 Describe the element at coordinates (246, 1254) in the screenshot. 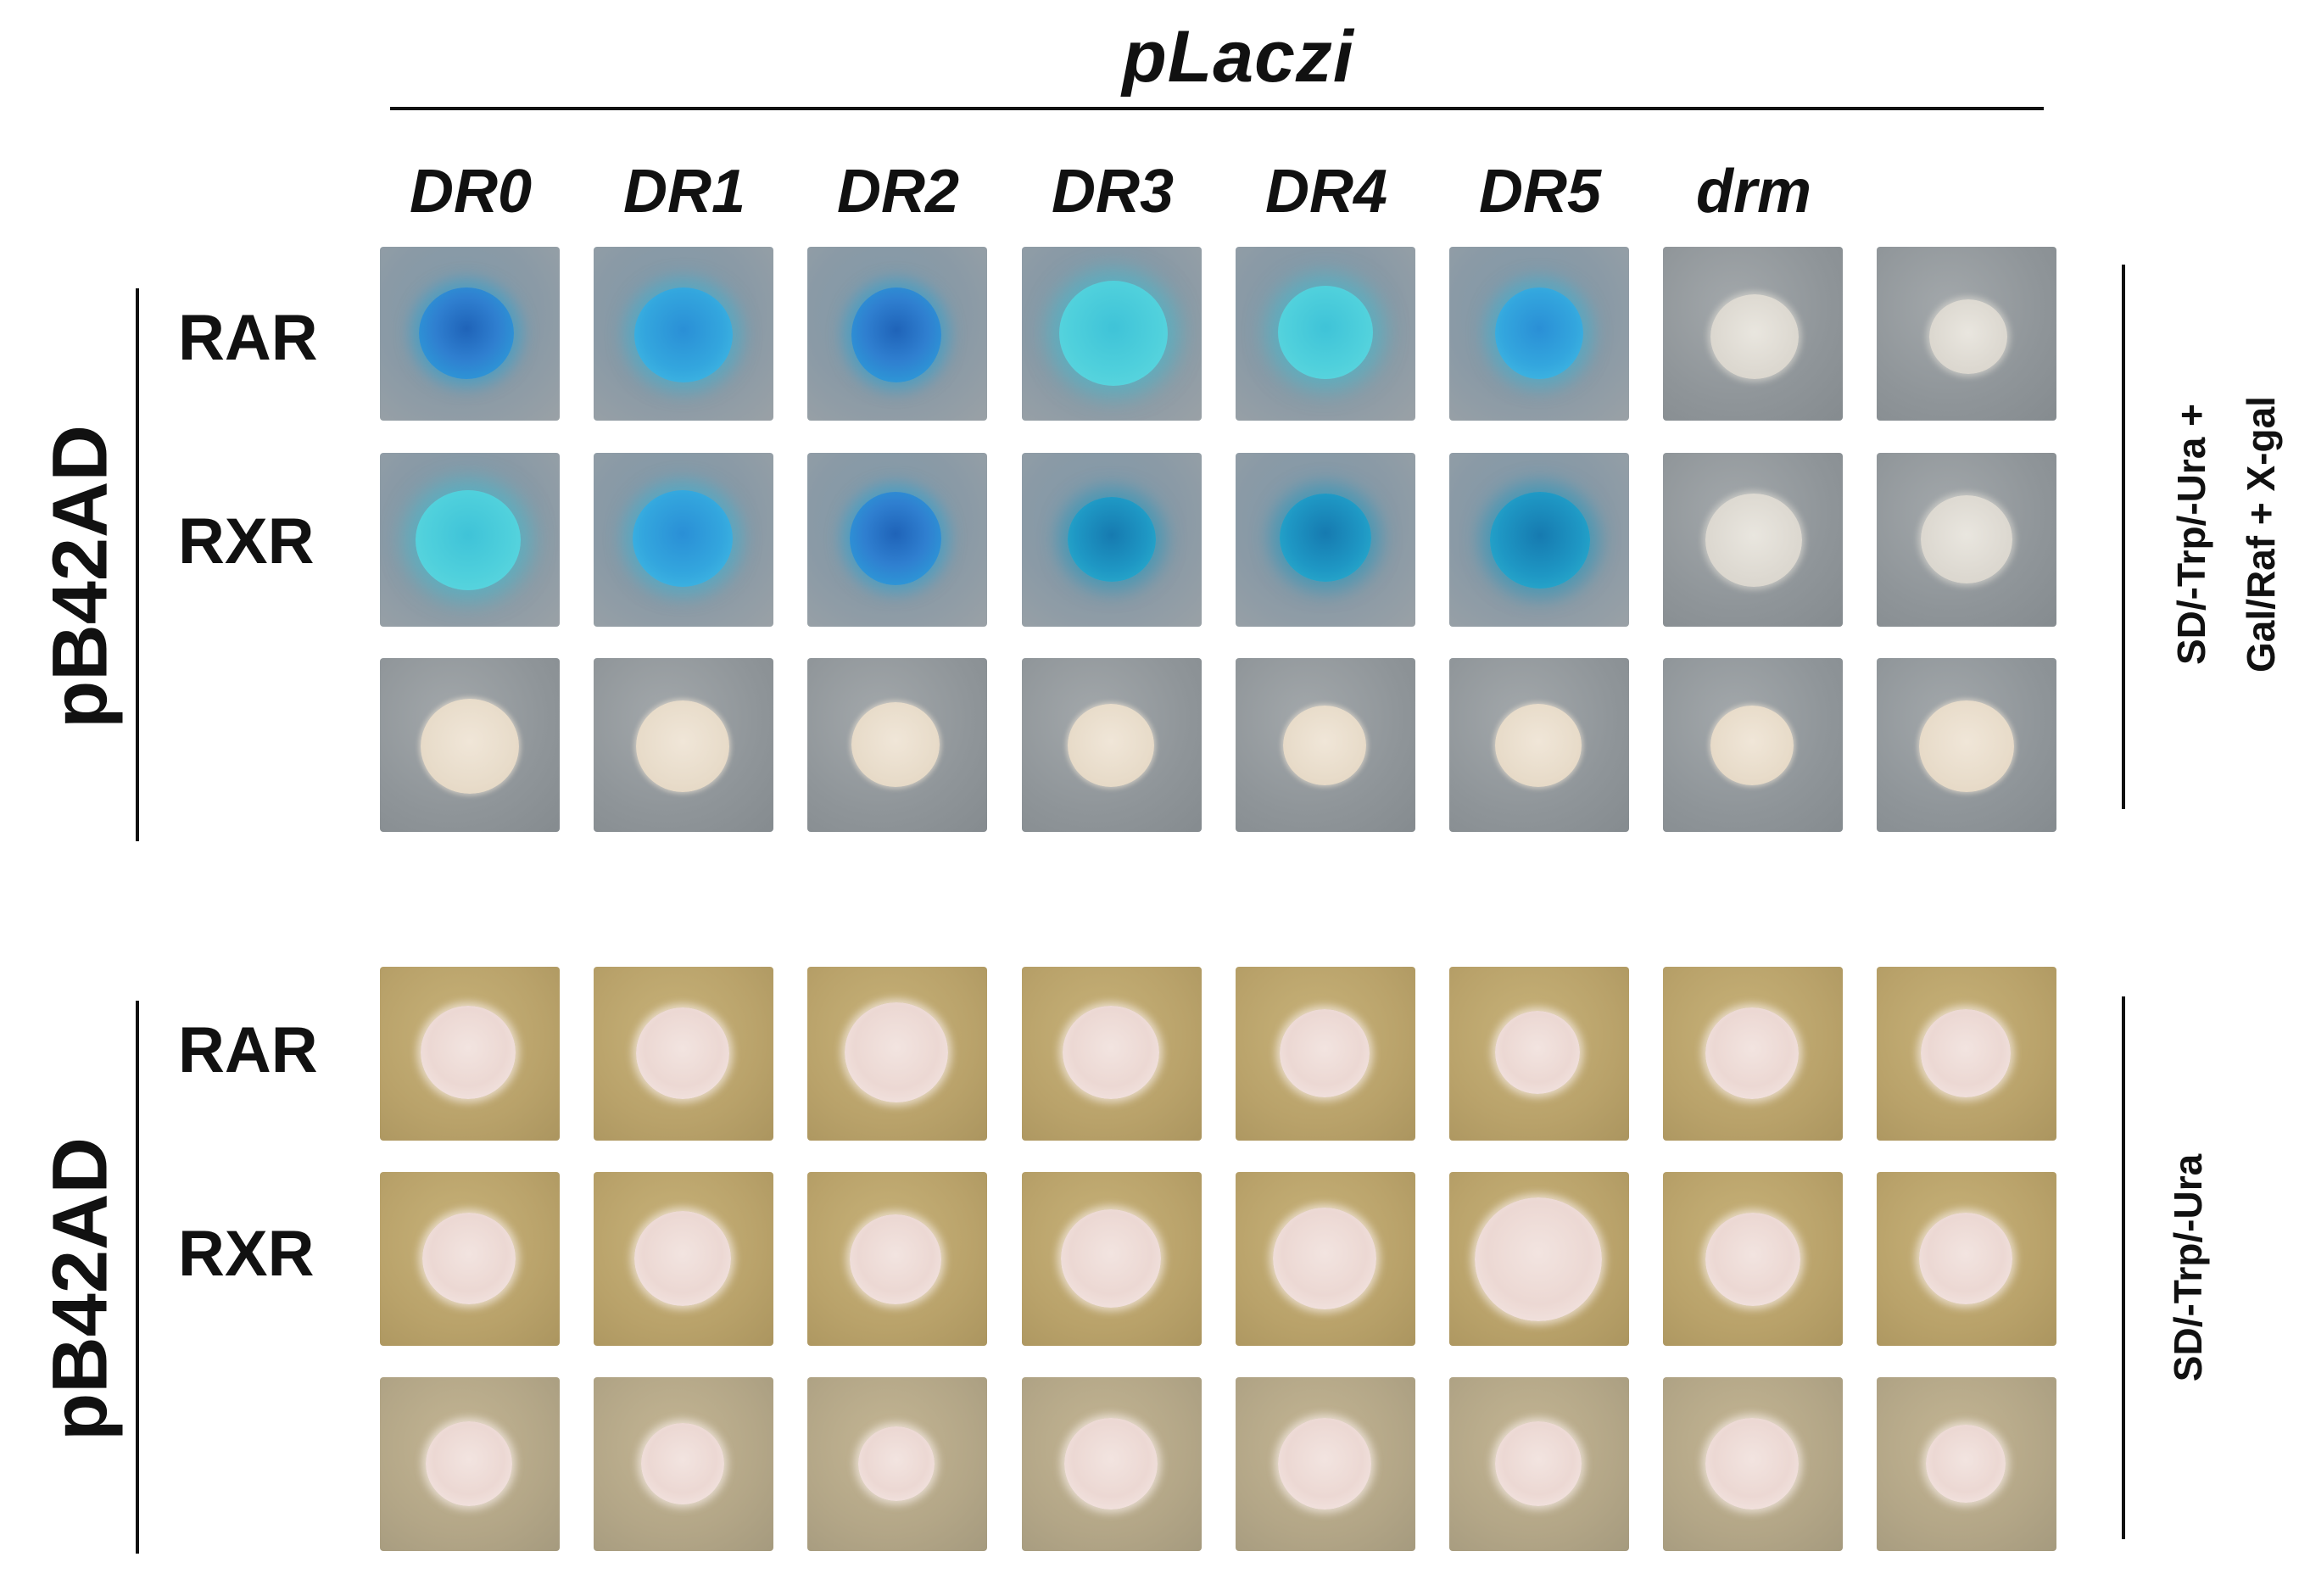

I see `panel2-row-label-rxr: RXR` at that location.